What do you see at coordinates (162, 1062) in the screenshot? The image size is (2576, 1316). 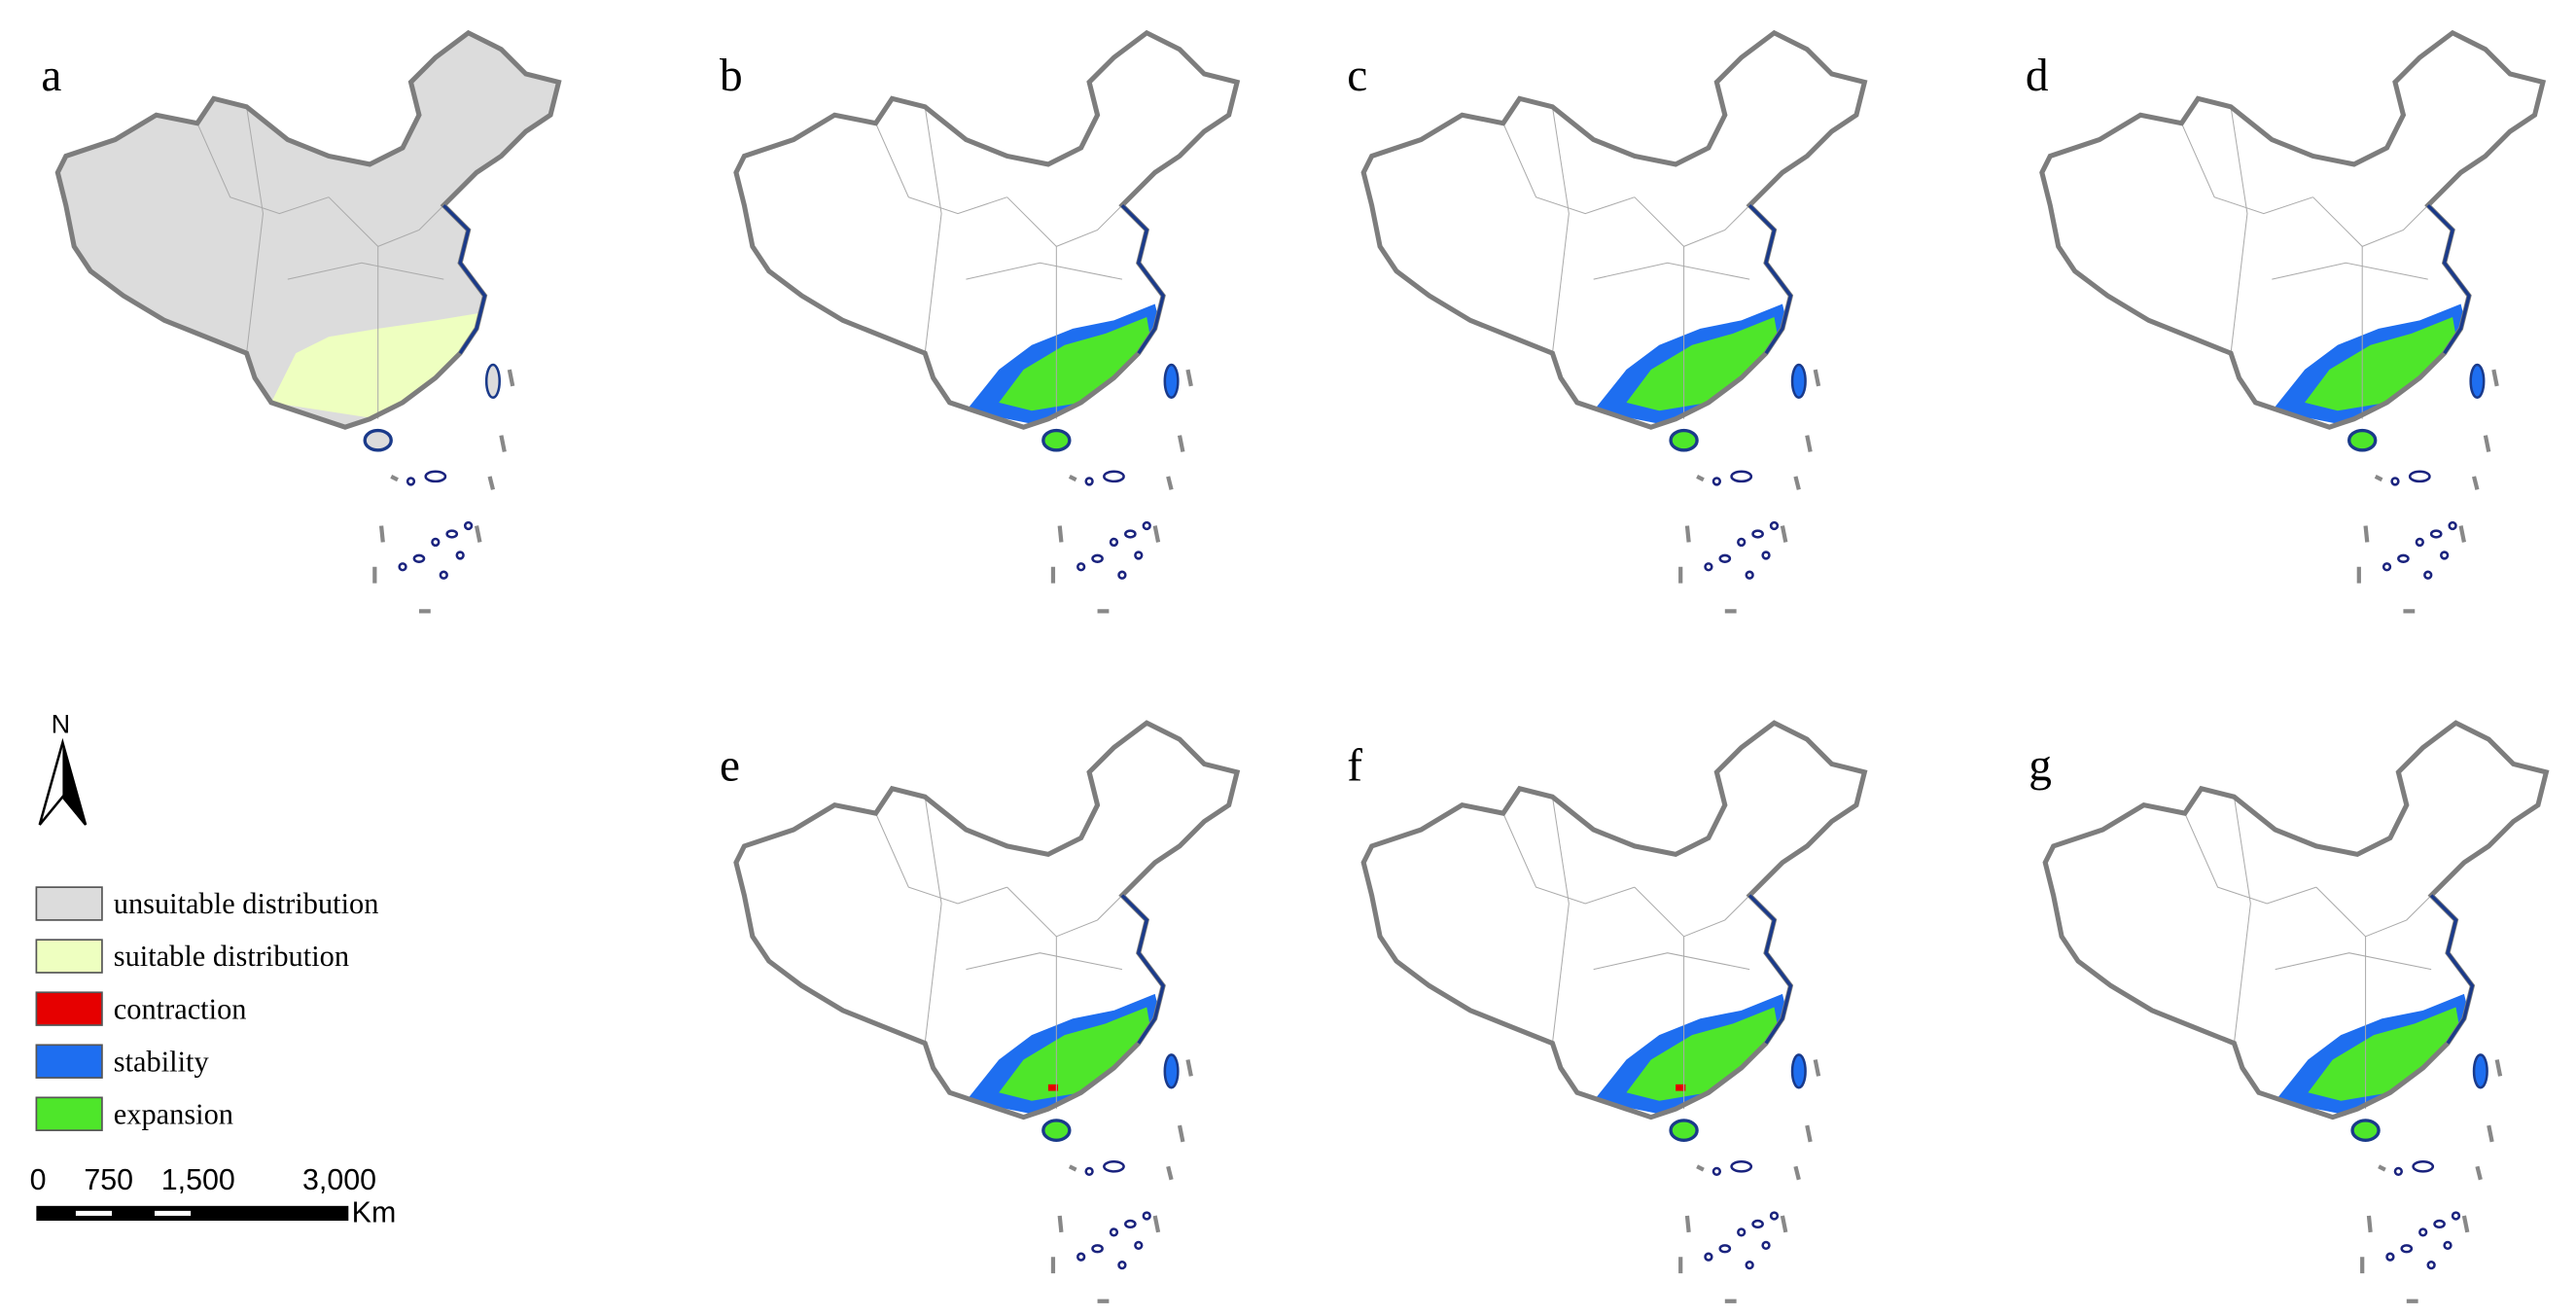 I see `legend-label: stability` at bounding box center [162, 1062].